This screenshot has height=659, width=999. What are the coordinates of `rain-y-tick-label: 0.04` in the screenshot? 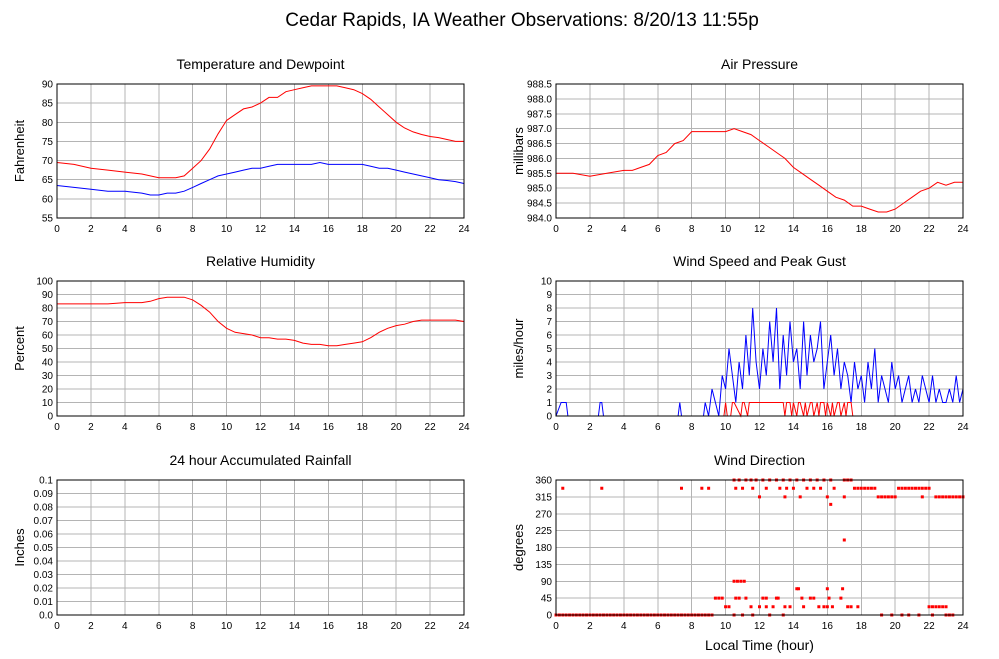 It's located at (44, 562).